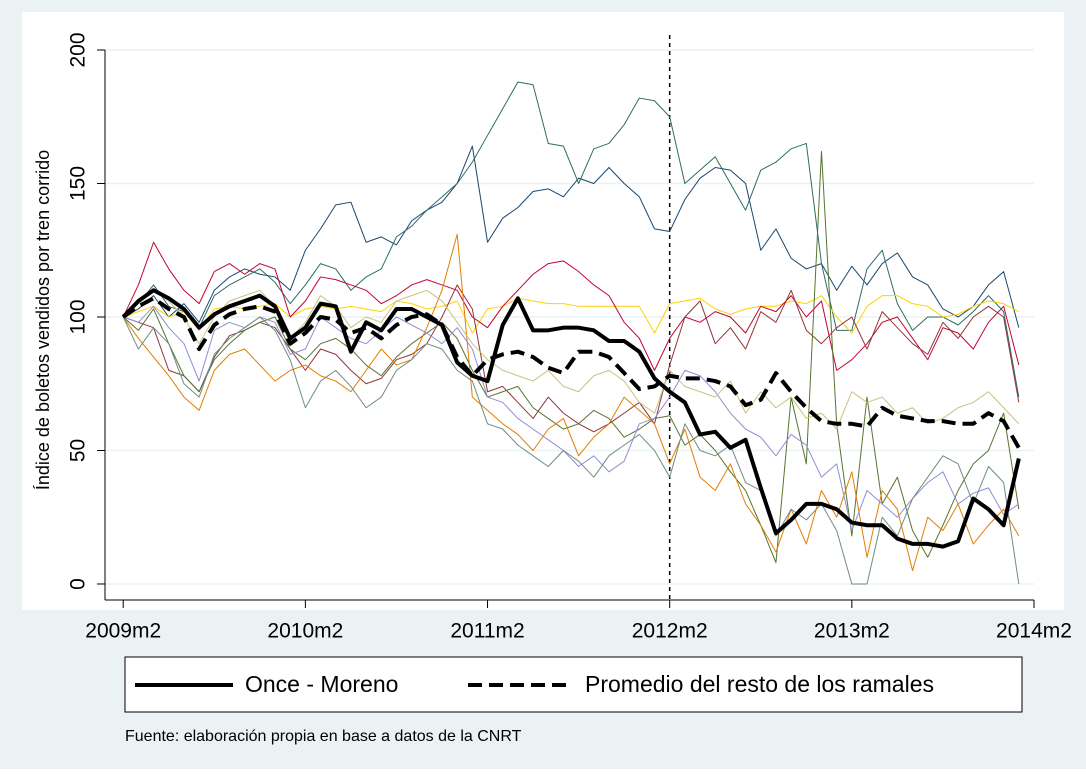 This screenshot has height=774, width=1086. I want to click on y-tick-label: 50, so click(78, 450).